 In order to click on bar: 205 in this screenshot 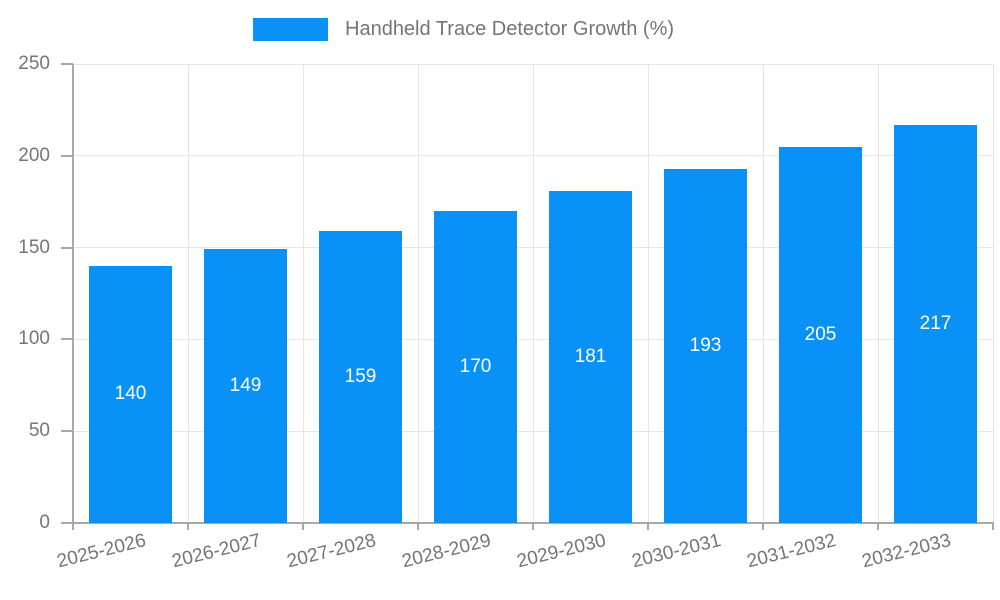, I will do `click(820, 334)`.